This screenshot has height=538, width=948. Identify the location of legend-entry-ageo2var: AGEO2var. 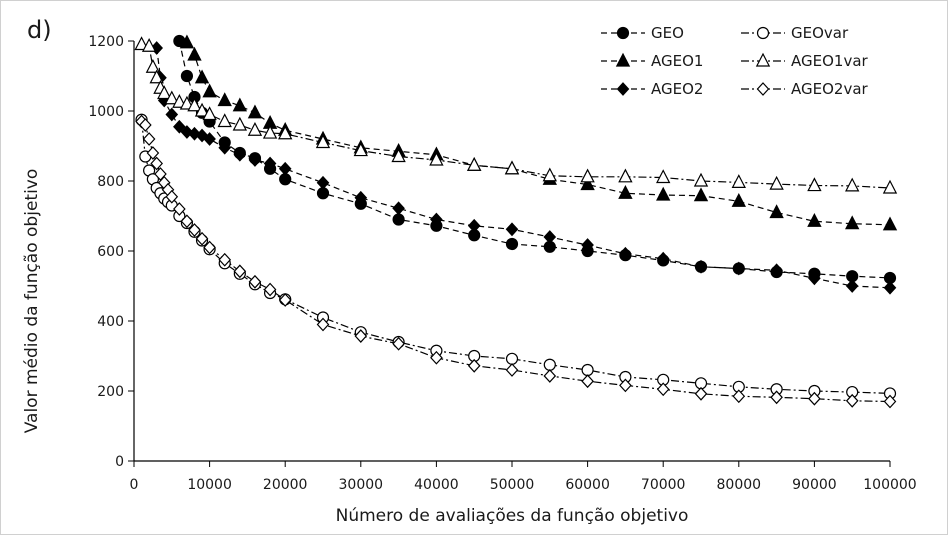
(805, 89).